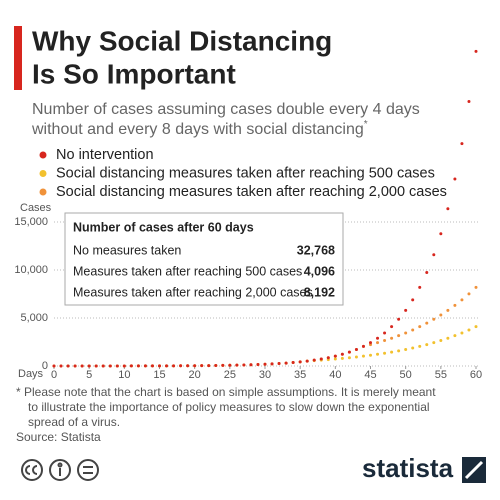 Image resolution: width=500 pixels, height=500 pixels. What do you see at coordinates (31, 374) in the screenshot?
I see `x-axis-label: Days` at bounding box center [31, 374].